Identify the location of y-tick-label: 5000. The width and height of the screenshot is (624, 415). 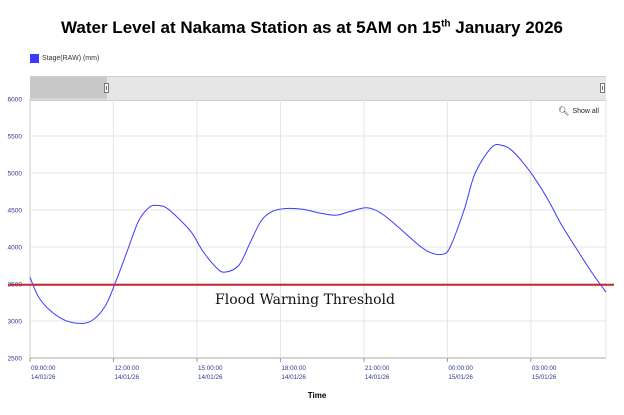
(15, 174).